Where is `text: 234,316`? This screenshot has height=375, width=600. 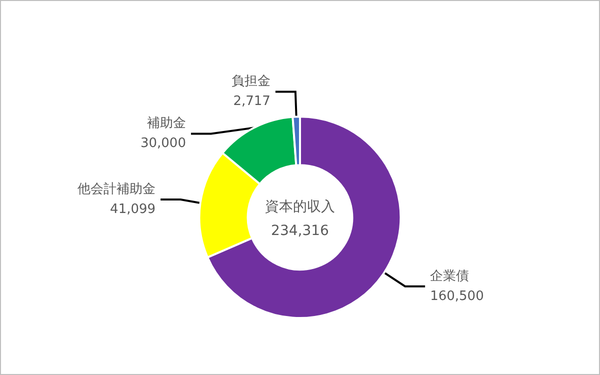
text: 234,316 is located at coordinates (300, 230).